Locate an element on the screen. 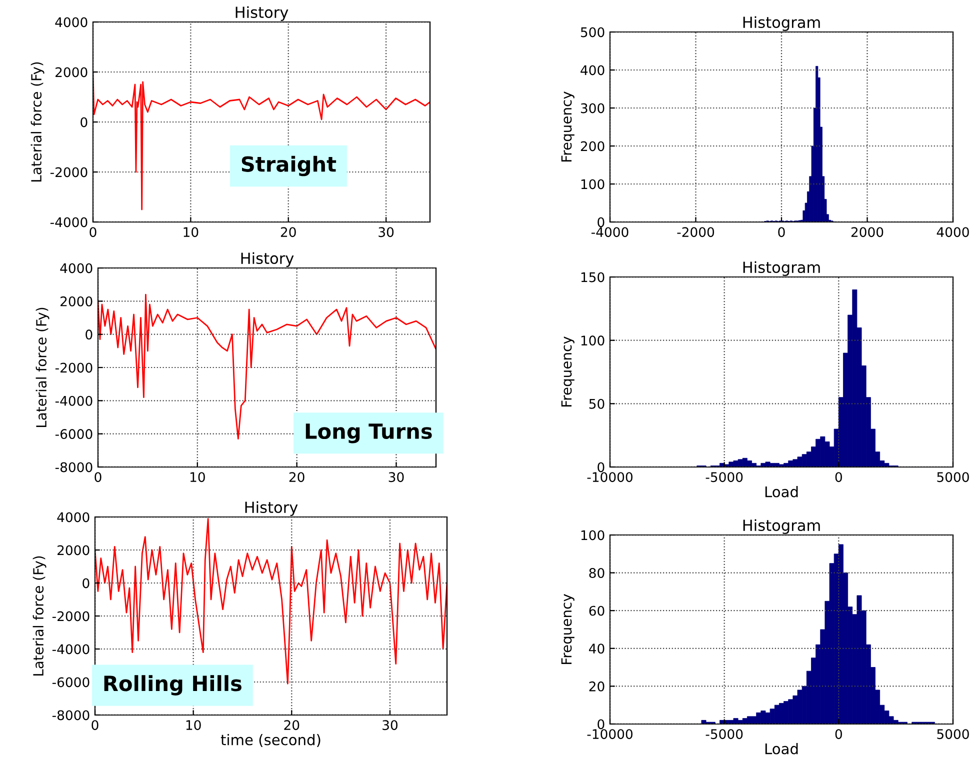 This screenshot has height=769, width=973. y-tick-label: 40 is located at coordinates (596, 649).